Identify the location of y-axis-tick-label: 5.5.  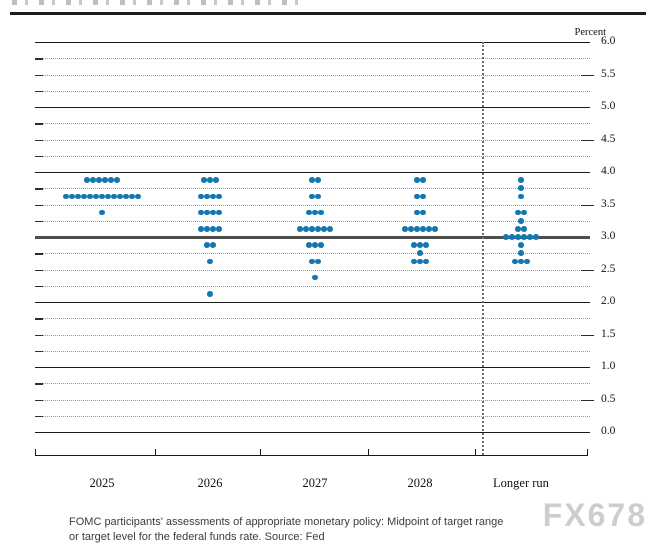
(608, 73).